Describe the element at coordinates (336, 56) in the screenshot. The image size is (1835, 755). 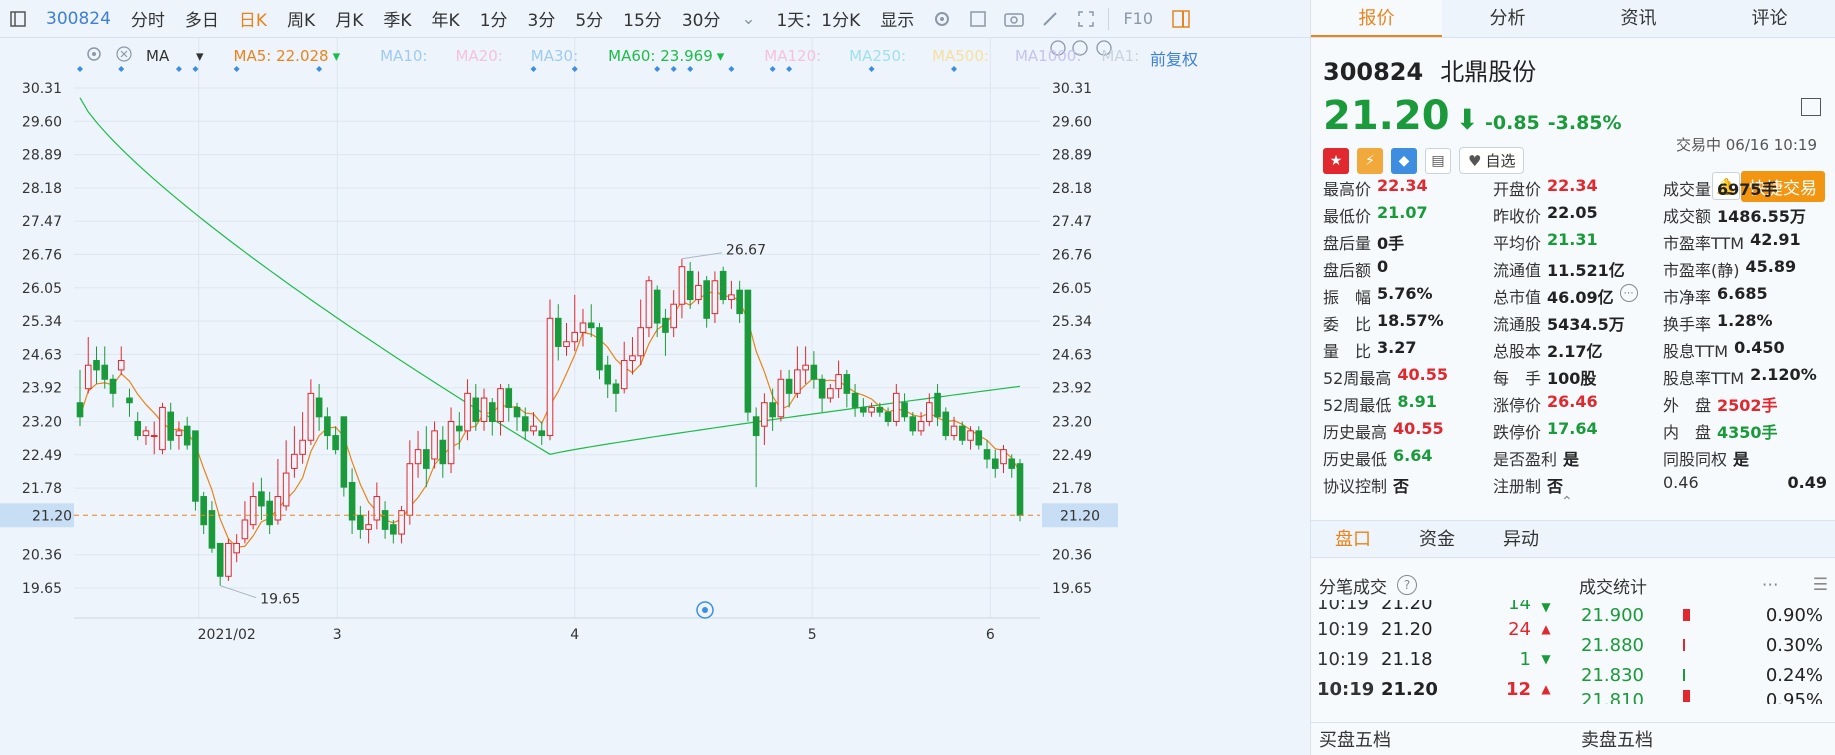
I see `ma5-dropdown-icon: ▾` at that location.